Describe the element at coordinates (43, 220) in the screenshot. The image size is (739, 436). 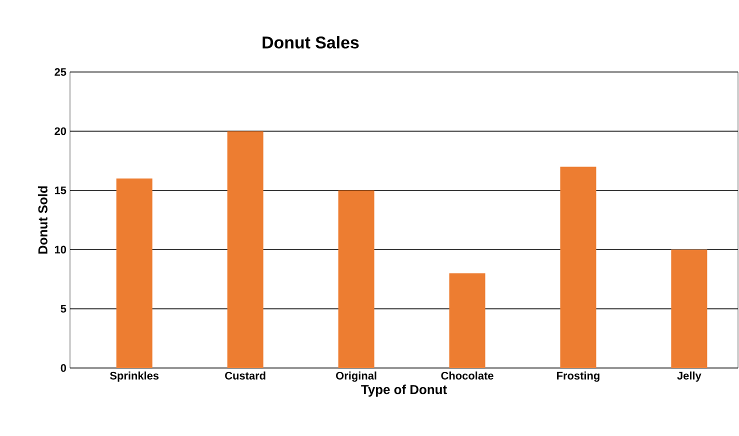
I see `y-axis-title: Donut Sold` at that location.